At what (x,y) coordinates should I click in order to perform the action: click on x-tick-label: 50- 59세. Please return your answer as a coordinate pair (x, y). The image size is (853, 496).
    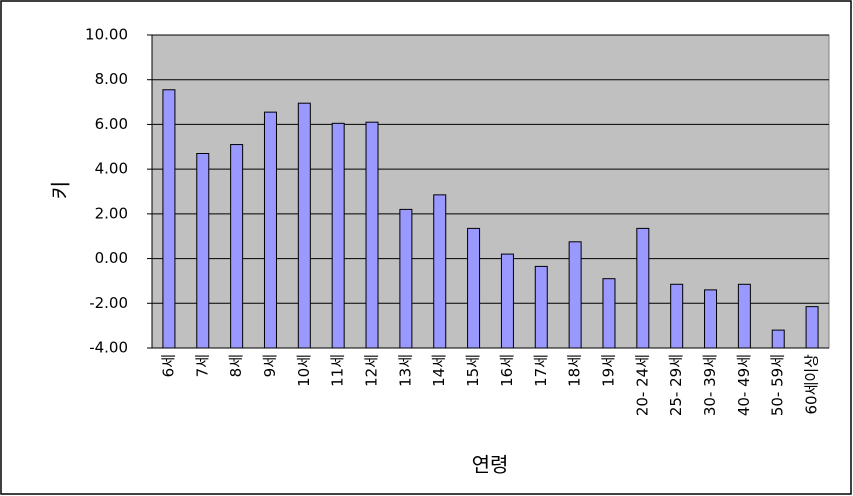
    Looking at the image, I should click on (778, 385).